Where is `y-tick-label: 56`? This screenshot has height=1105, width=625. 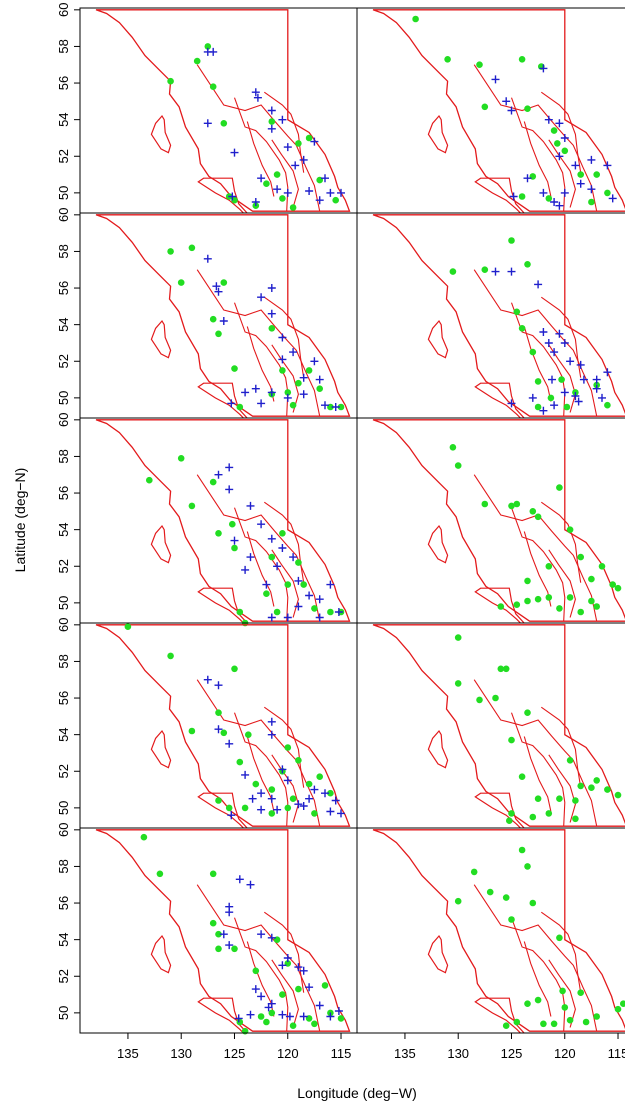 y-tick-label: 56 is located at coordinates (63, 698).